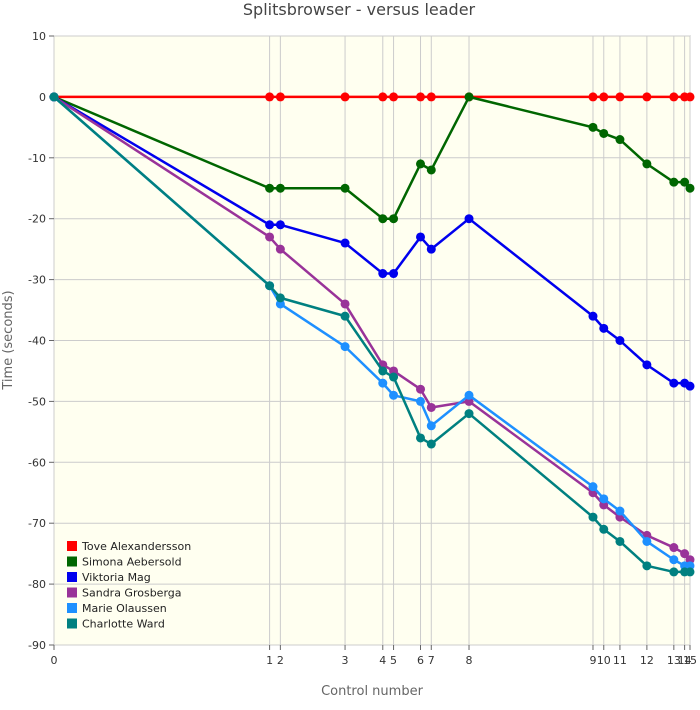 Image resolution: width=700 pixels, height=710 pixels. I want to click on x-tick-label: 14, so click(685, 660).